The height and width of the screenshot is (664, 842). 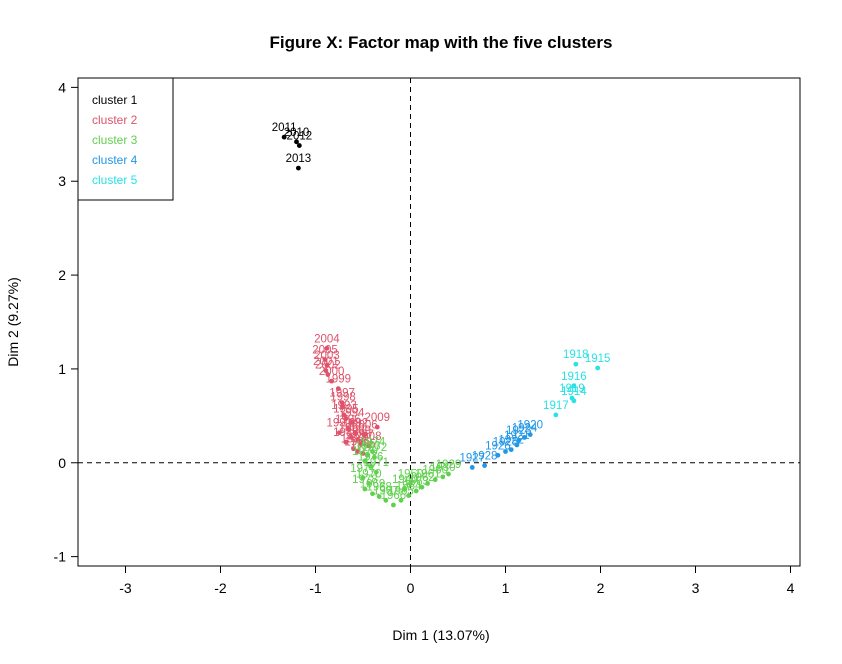 What do you see at coordinates (300, 137) in the screenshot?
I see `point-label: 2012` at bounding box center [300, 137].